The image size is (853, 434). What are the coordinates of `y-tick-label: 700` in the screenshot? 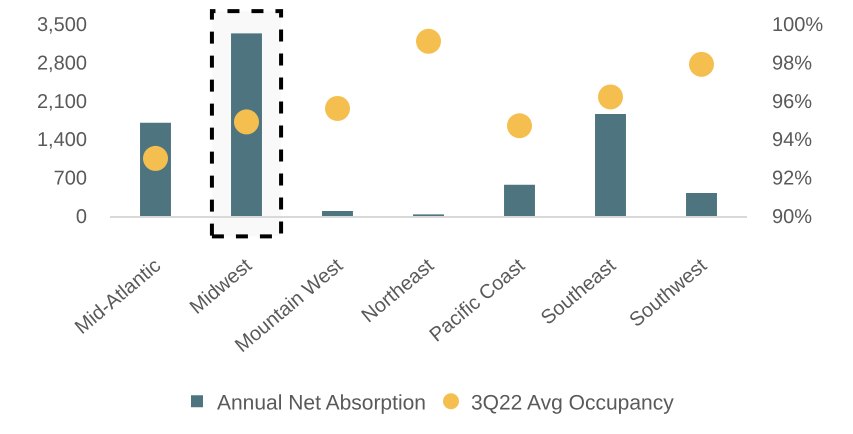 It's located at (70, 179).